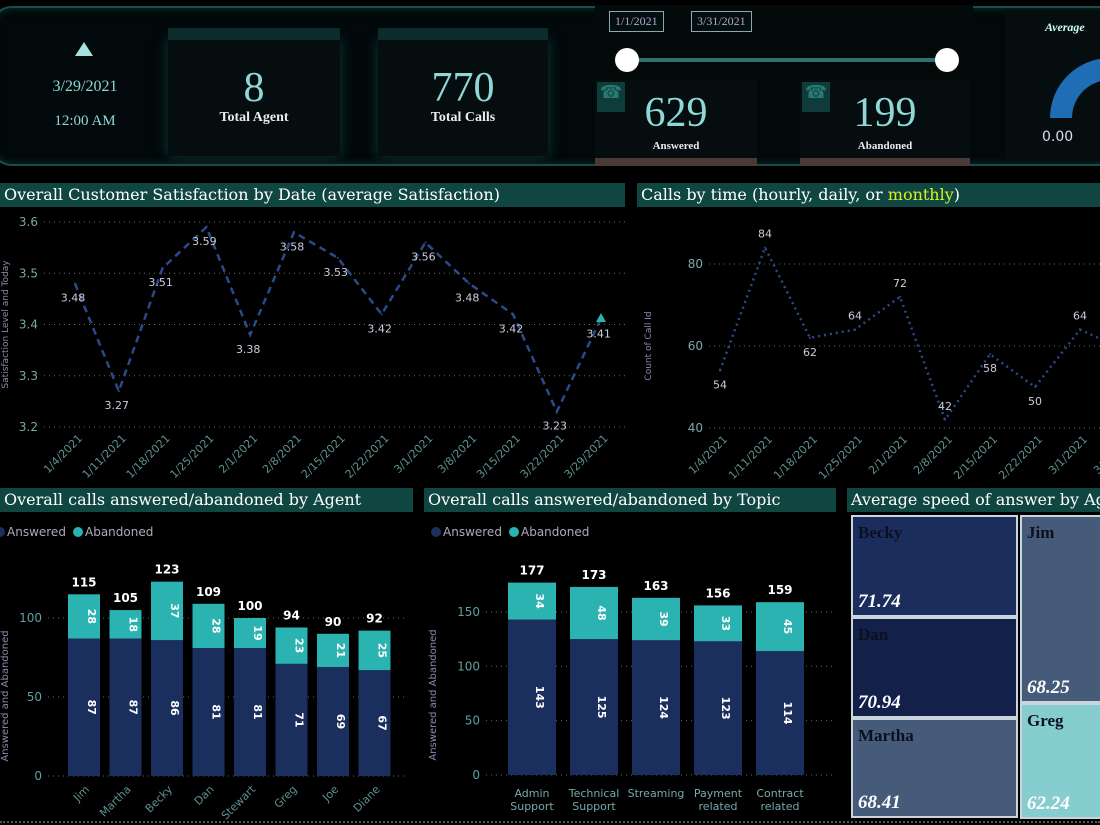 The image size is (1100, 825). Describe the element at coordinates (1060, 609) in the screenshot. I see `treemap-tile-jim: Jim 68.25` at that location.